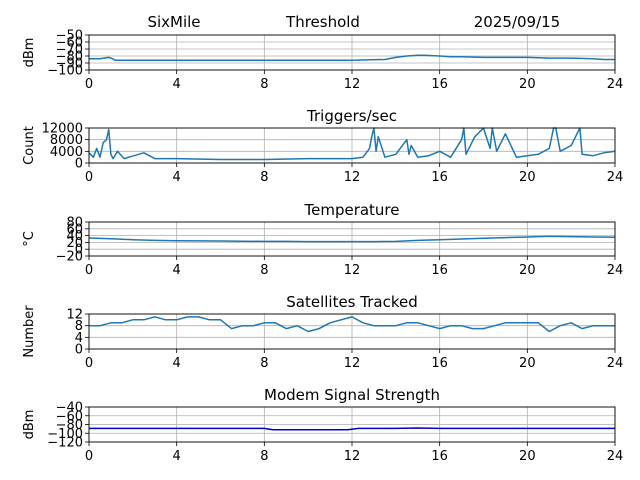 The height and width of the screenshot is (480, 640). Describe the element at coordinates (177, 177) in the screenshot. I see `panel-triggers-xtick-label: 4` at that location.